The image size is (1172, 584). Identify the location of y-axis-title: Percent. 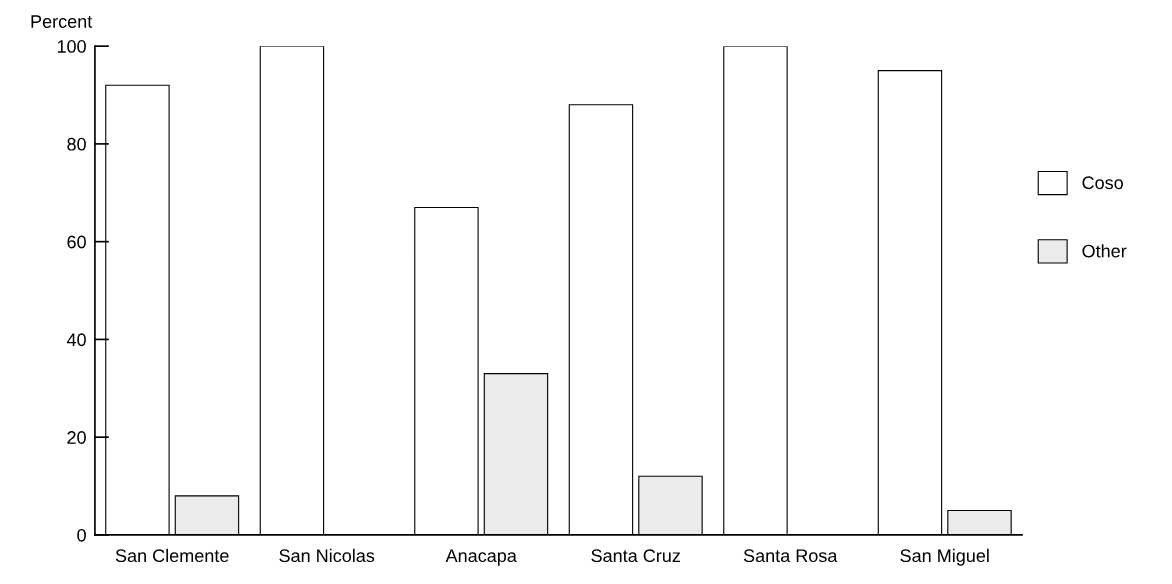
(62, 21).